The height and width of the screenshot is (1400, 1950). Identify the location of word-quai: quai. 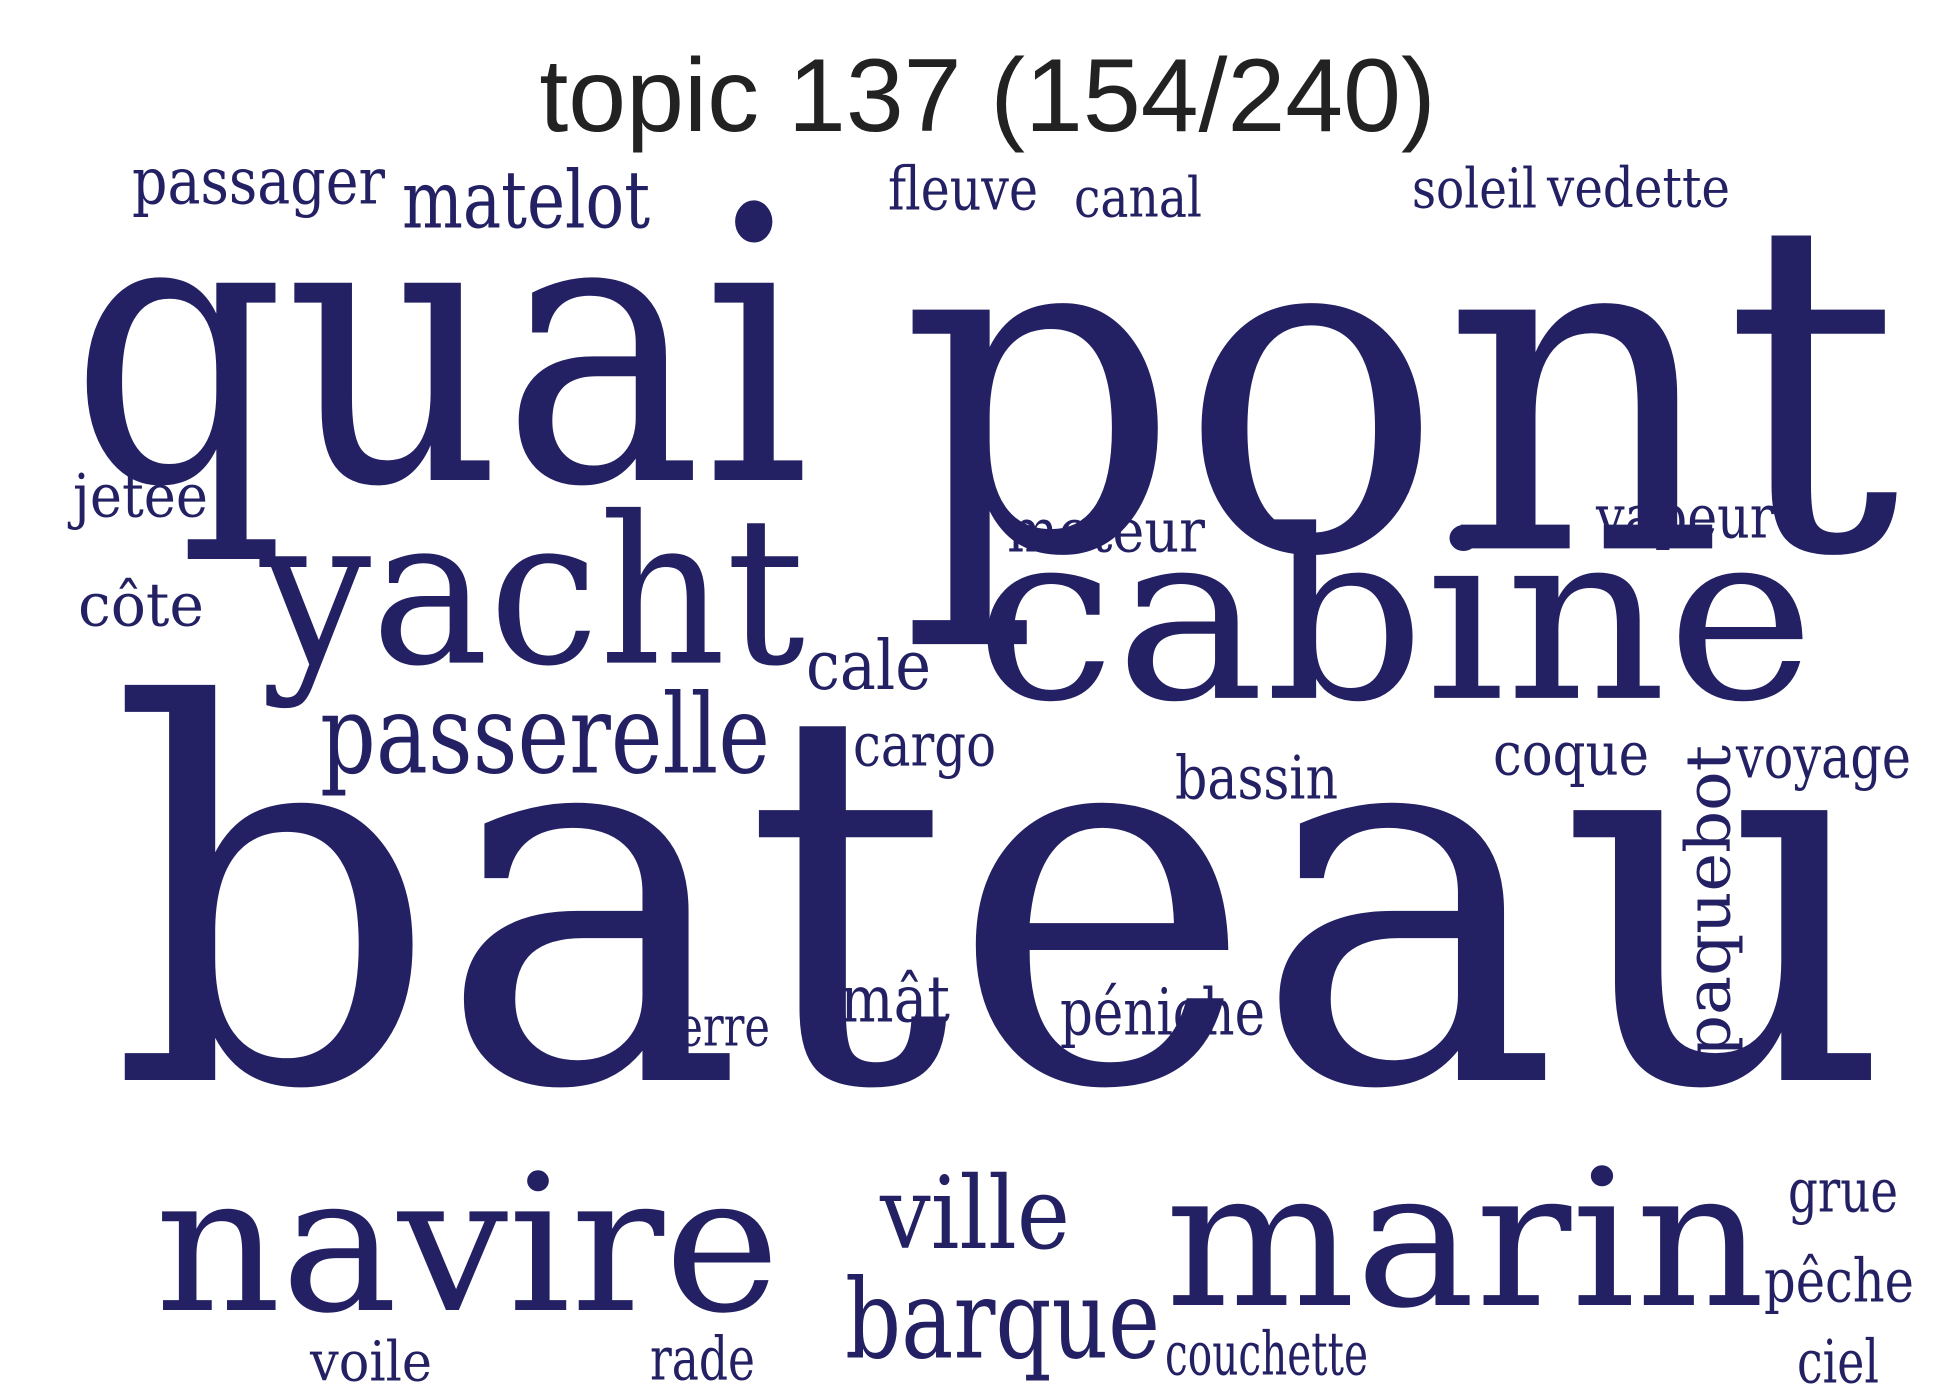
(440, 349).